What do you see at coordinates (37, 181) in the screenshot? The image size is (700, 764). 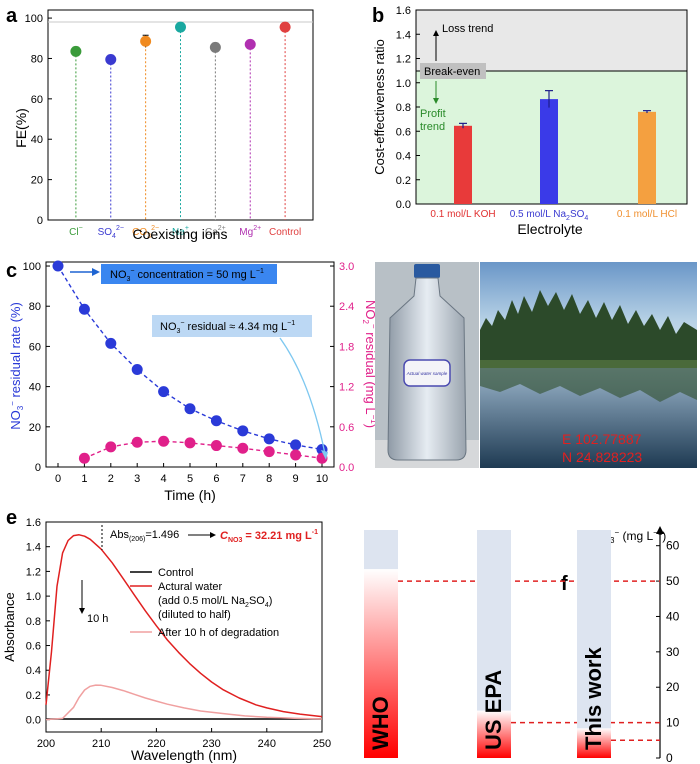 I see `chart-a-ytick-label: 20` at bounding box center [37, 181].